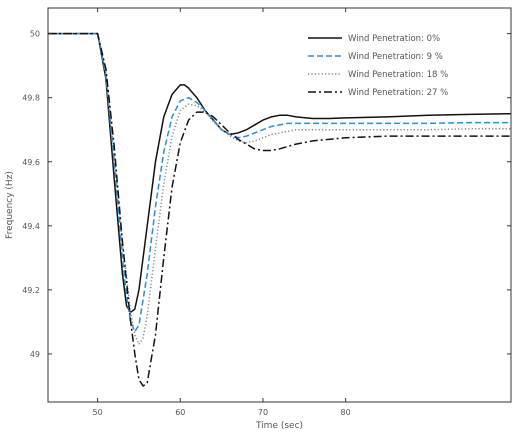 The height and width of the screenshot is (433, 513). What do you see at coordinates (346, 412) in the screenshot?
I see `x-tick-label: 80` at bounding box center [346, 412].